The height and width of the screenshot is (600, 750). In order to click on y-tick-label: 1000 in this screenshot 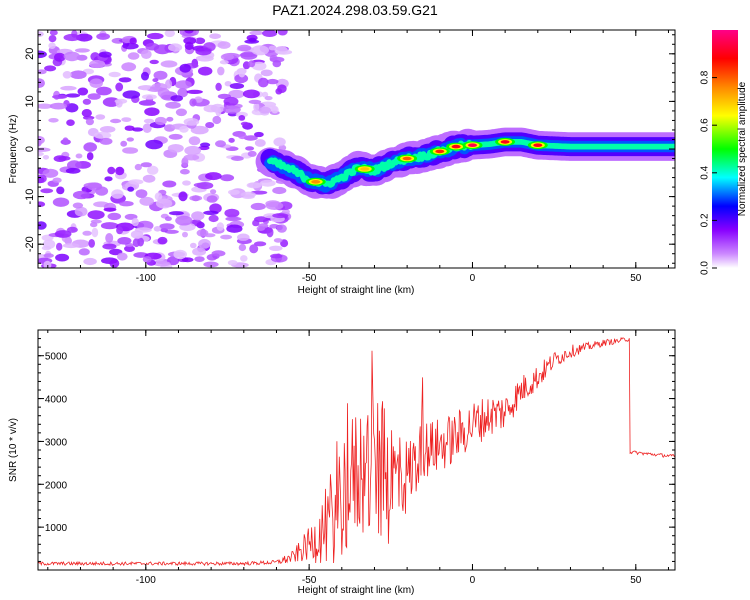, I will do `click(56, 528)`.